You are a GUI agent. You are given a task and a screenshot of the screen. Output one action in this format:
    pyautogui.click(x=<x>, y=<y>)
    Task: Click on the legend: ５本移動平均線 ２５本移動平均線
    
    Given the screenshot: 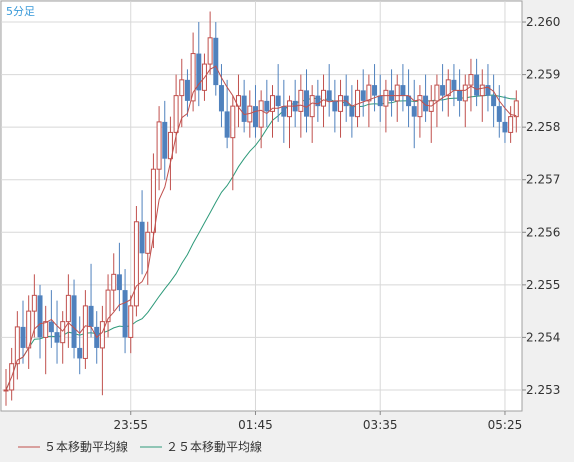 What is the action you would take?
    pyautogui.click(x=140, y=446)
    